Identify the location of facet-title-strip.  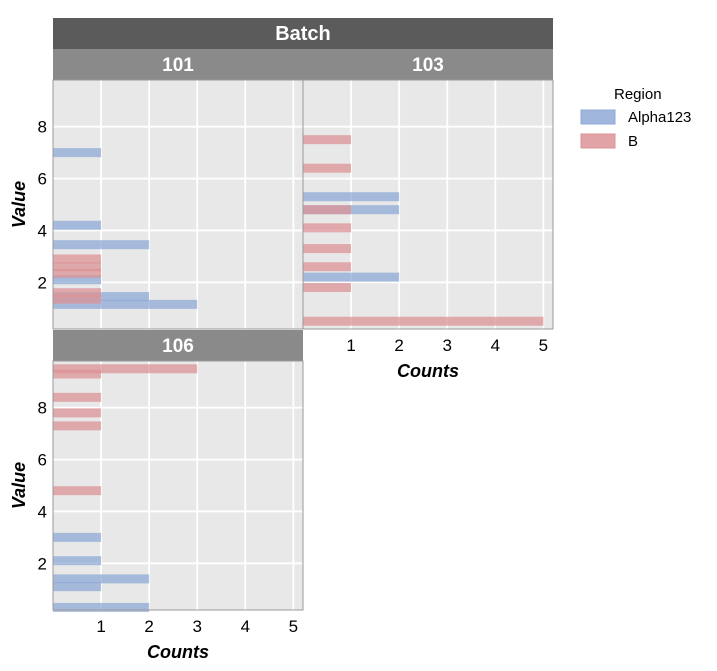
(303, 33).